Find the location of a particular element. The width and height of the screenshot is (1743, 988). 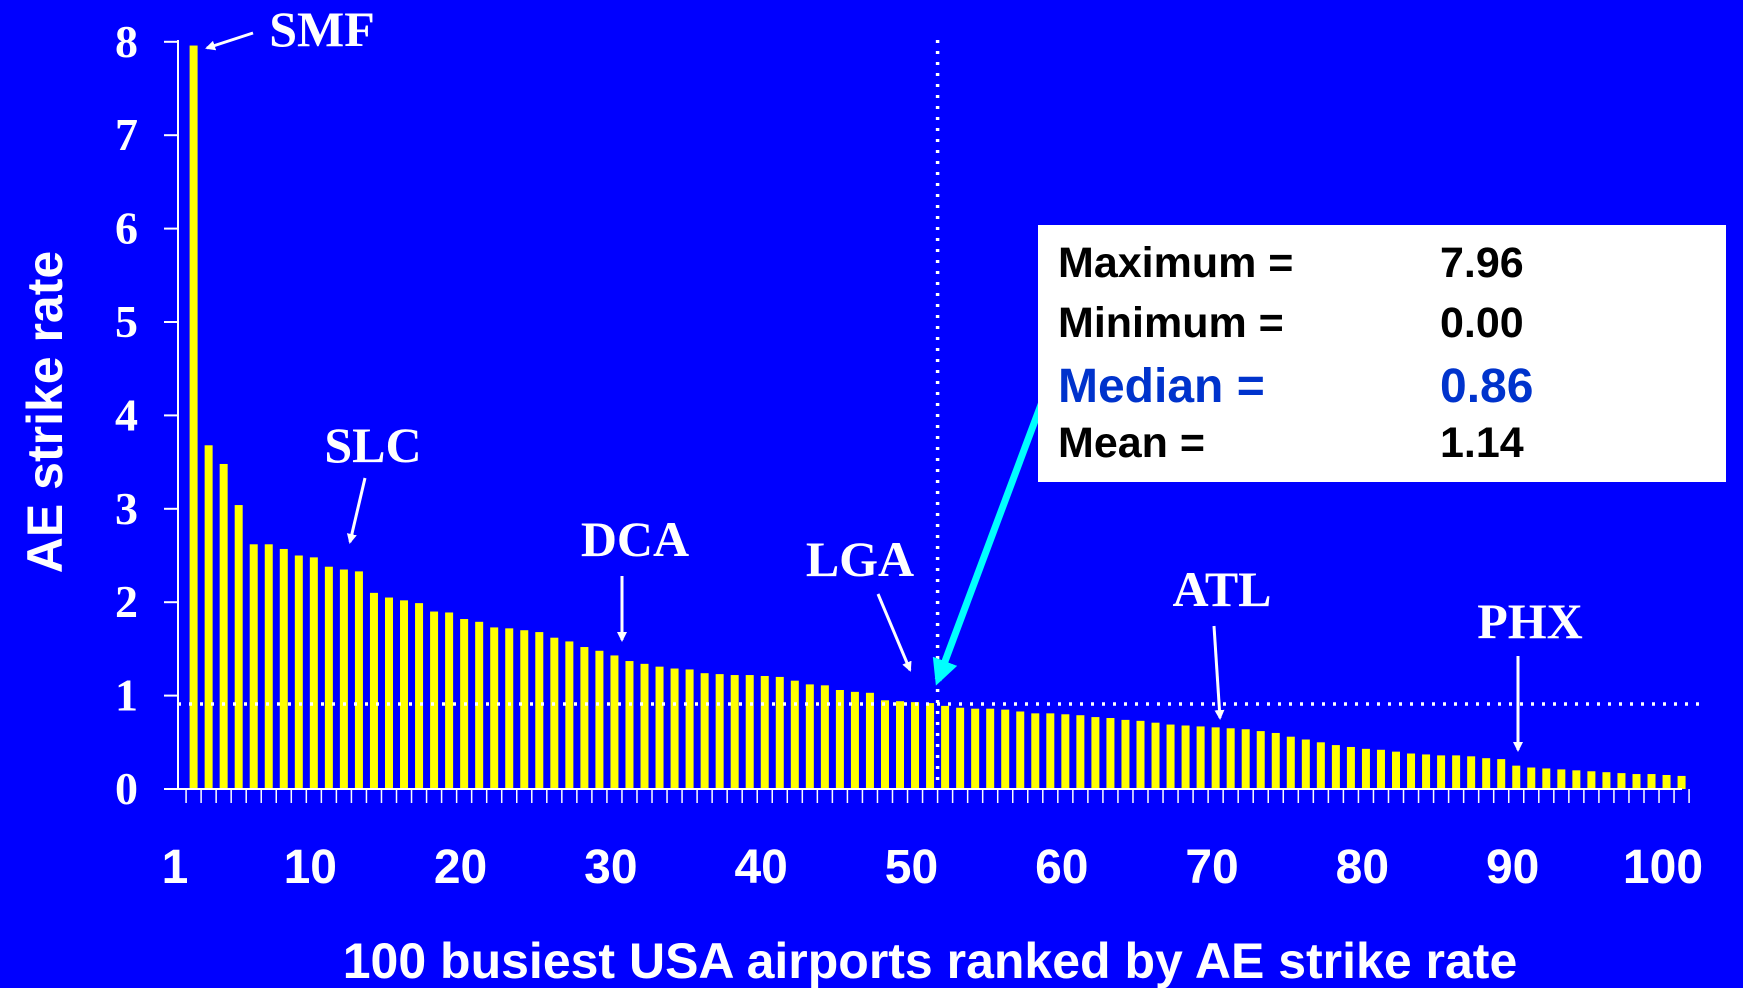

y-tick-label: 1 is located at coordinates (126, 695).